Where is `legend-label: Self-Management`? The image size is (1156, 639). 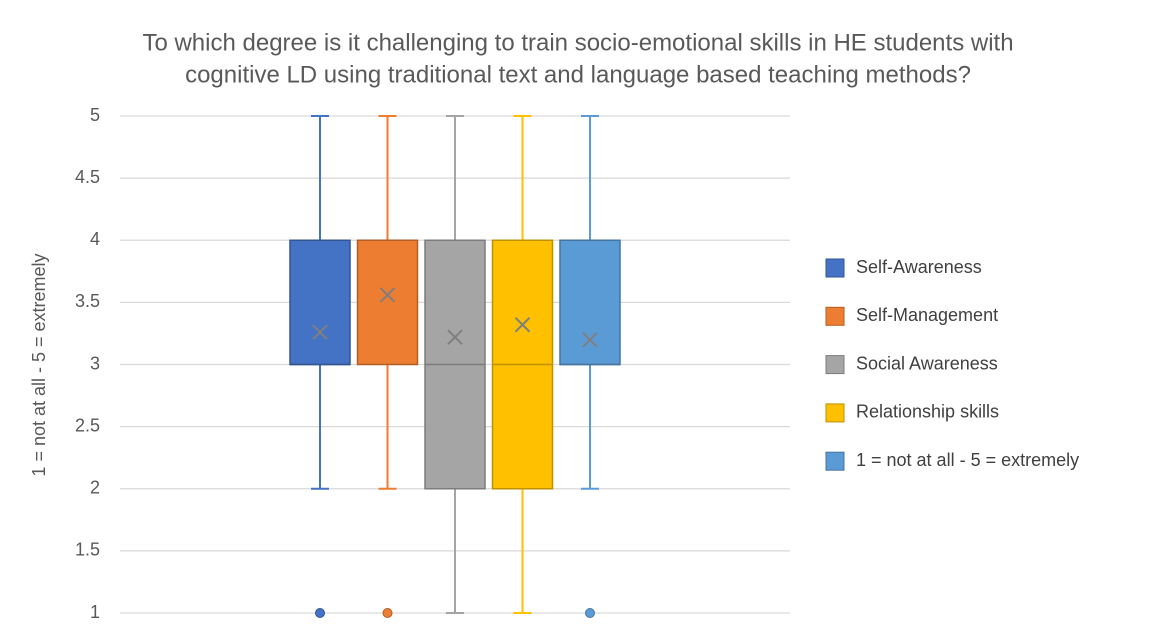
legend-label: Self-Management is located at coordinates (927, 315).